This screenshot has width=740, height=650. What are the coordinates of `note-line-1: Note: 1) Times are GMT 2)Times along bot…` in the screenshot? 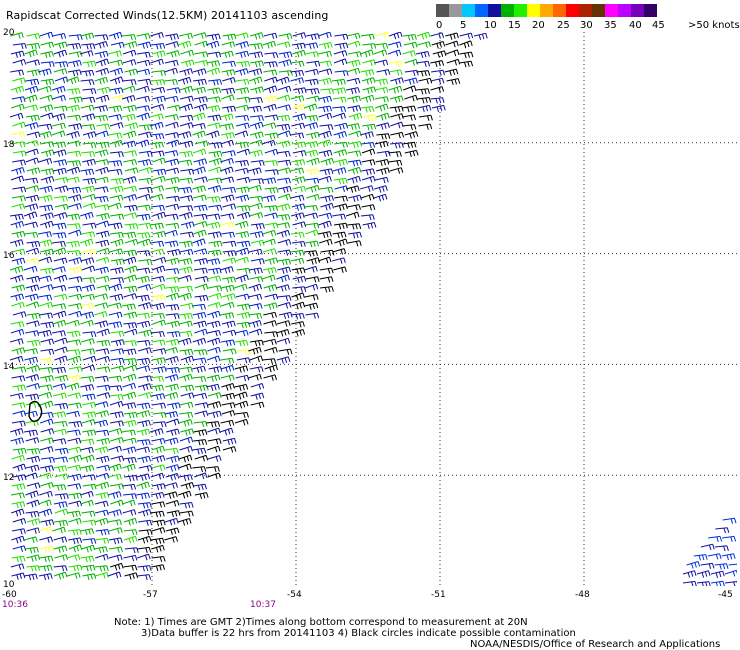 It's located at (321, 622).